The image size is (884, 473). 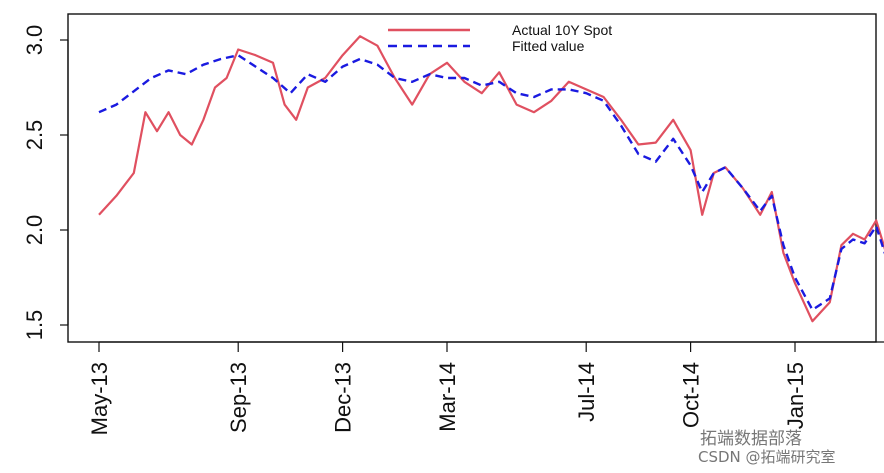 I want to click on x-tick-label: Jan-15, so click(x=795, y=395).